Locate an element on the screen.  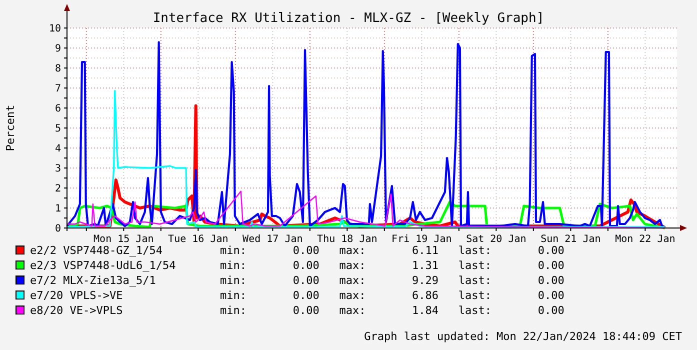
y-tick-label: 8 is located at coordinates (57, 69).